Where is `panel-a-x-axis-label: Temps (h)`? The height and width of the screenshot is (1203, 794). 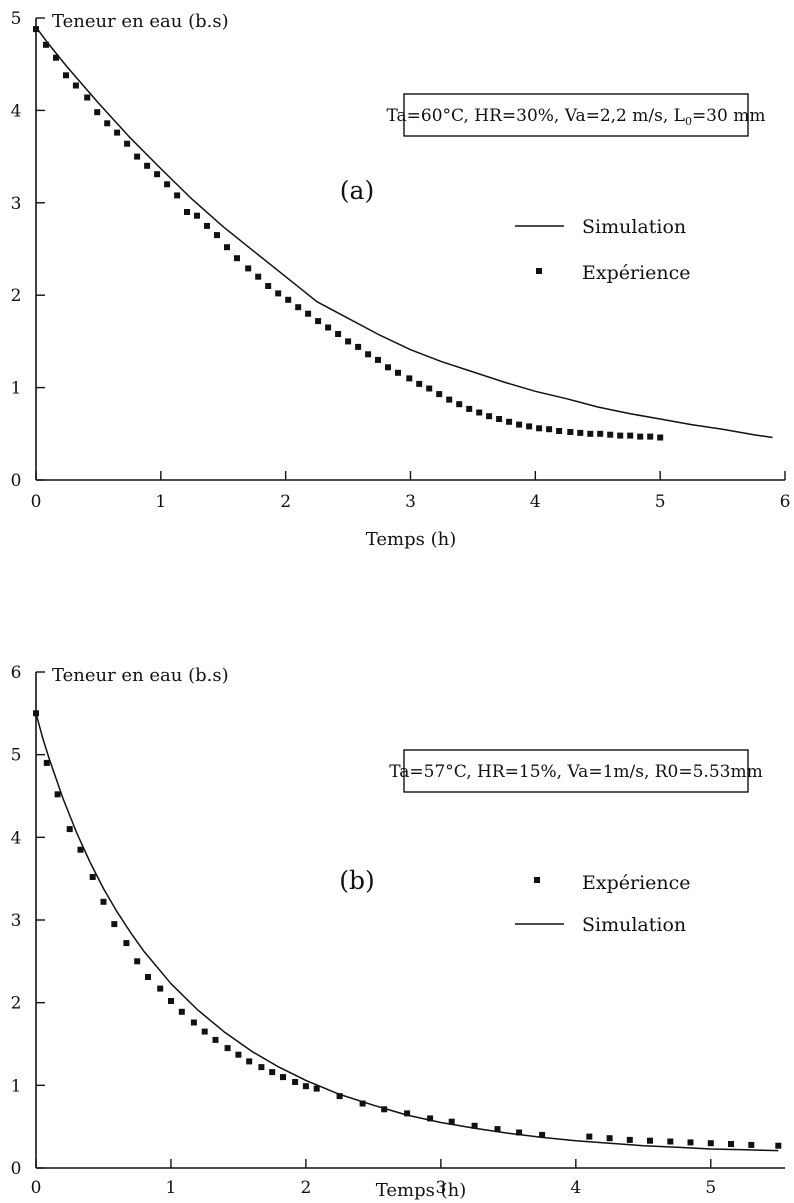 panel-a-x-axis-label: Temps (h) is located at coordinates (411, 539).